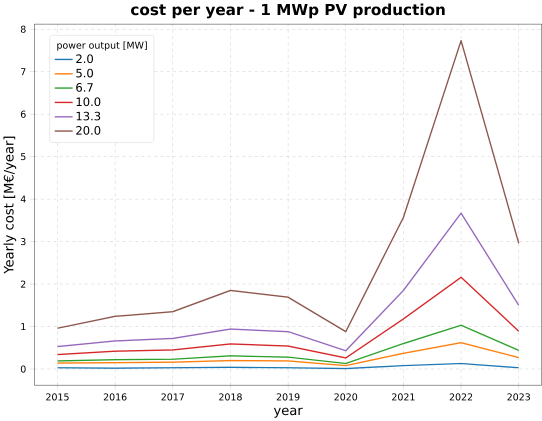 This screenshot has width=542, height=421. I want to click on legend-label: 10.0, so click(88, 101).